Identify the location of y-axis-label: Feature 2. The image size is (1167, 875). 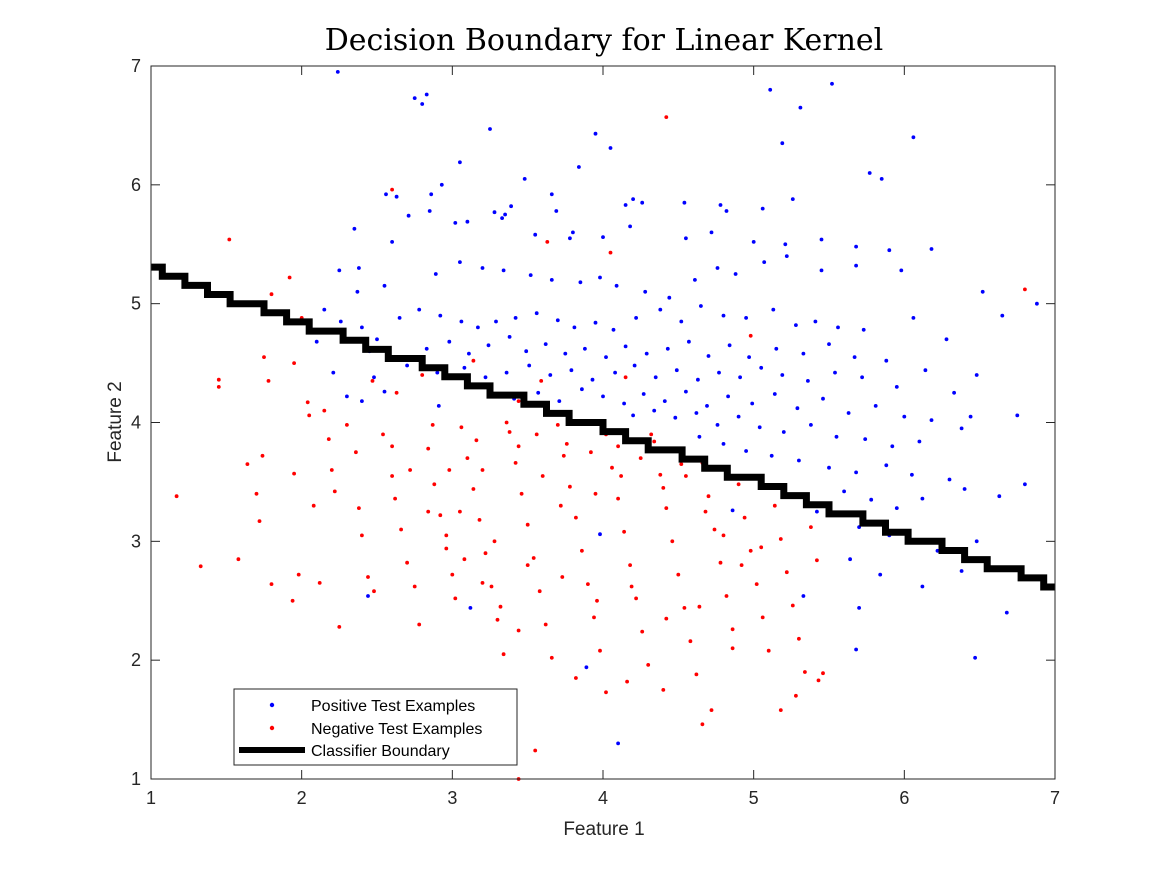
(115, 421).